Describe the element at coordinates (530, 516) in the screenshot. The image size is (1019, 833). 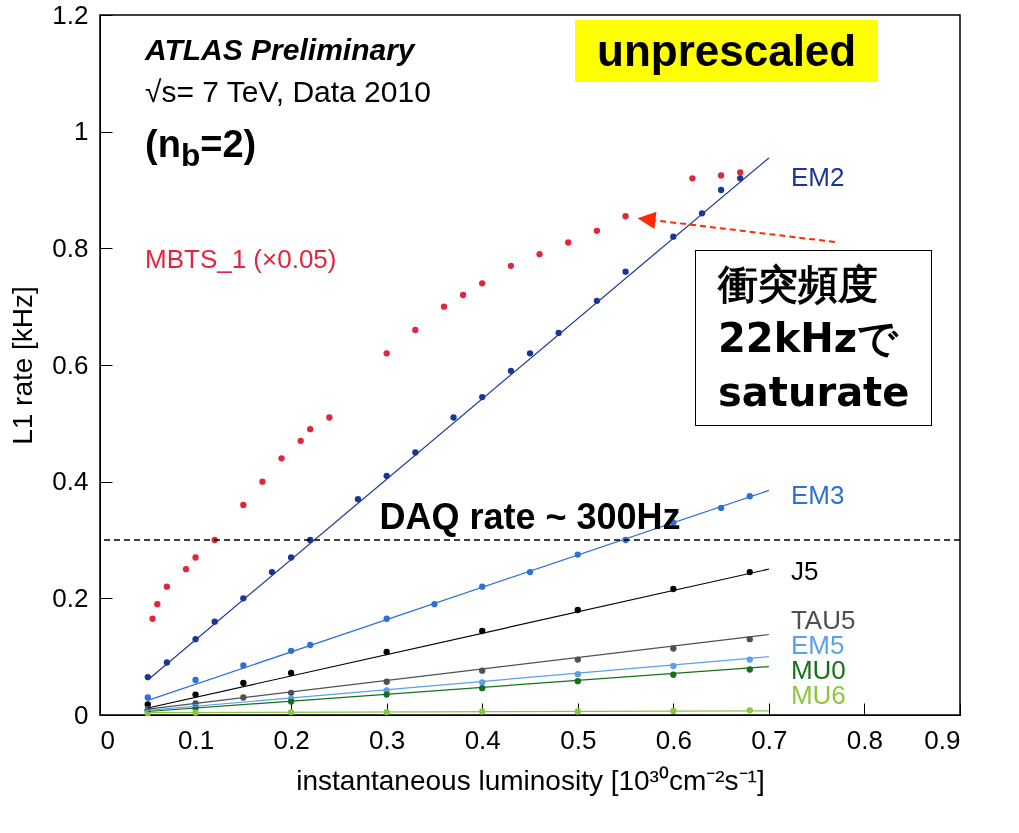
I see `ref-line-label: DAQ rate ~ 300Hz` at that location.